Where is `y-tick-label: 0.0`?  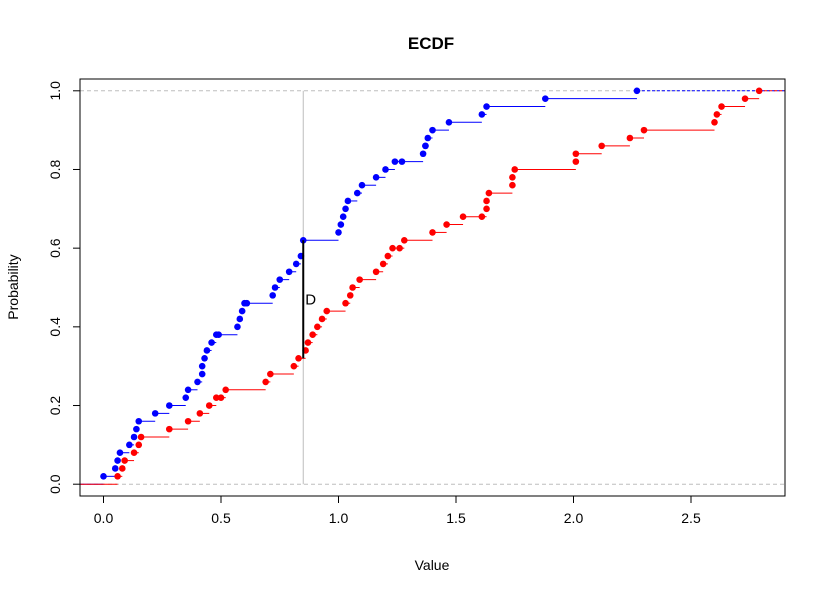
y-tick-label: 0.0 is located at coordinates (55, 484).